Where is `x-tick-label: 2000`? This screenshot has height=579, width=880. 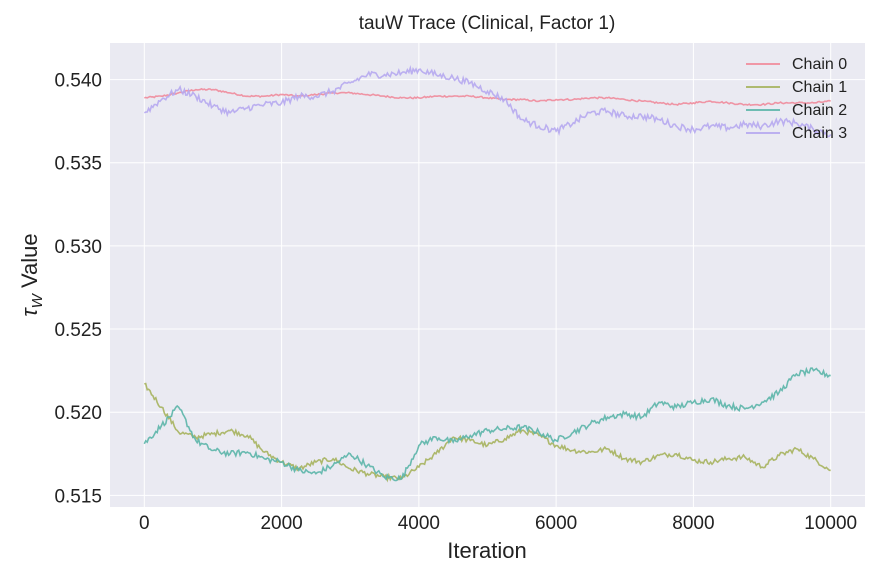 x-tick-label: 2000 is located at coordinates (281, 523).